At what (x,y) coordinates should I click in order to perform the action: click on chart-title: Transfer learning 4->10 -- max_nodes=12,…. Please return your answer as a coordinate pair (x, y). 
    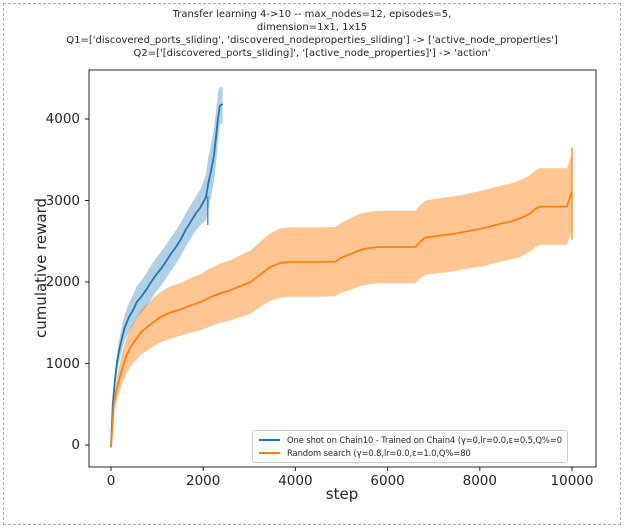
    Looking at the image, I should click on (312, 34).